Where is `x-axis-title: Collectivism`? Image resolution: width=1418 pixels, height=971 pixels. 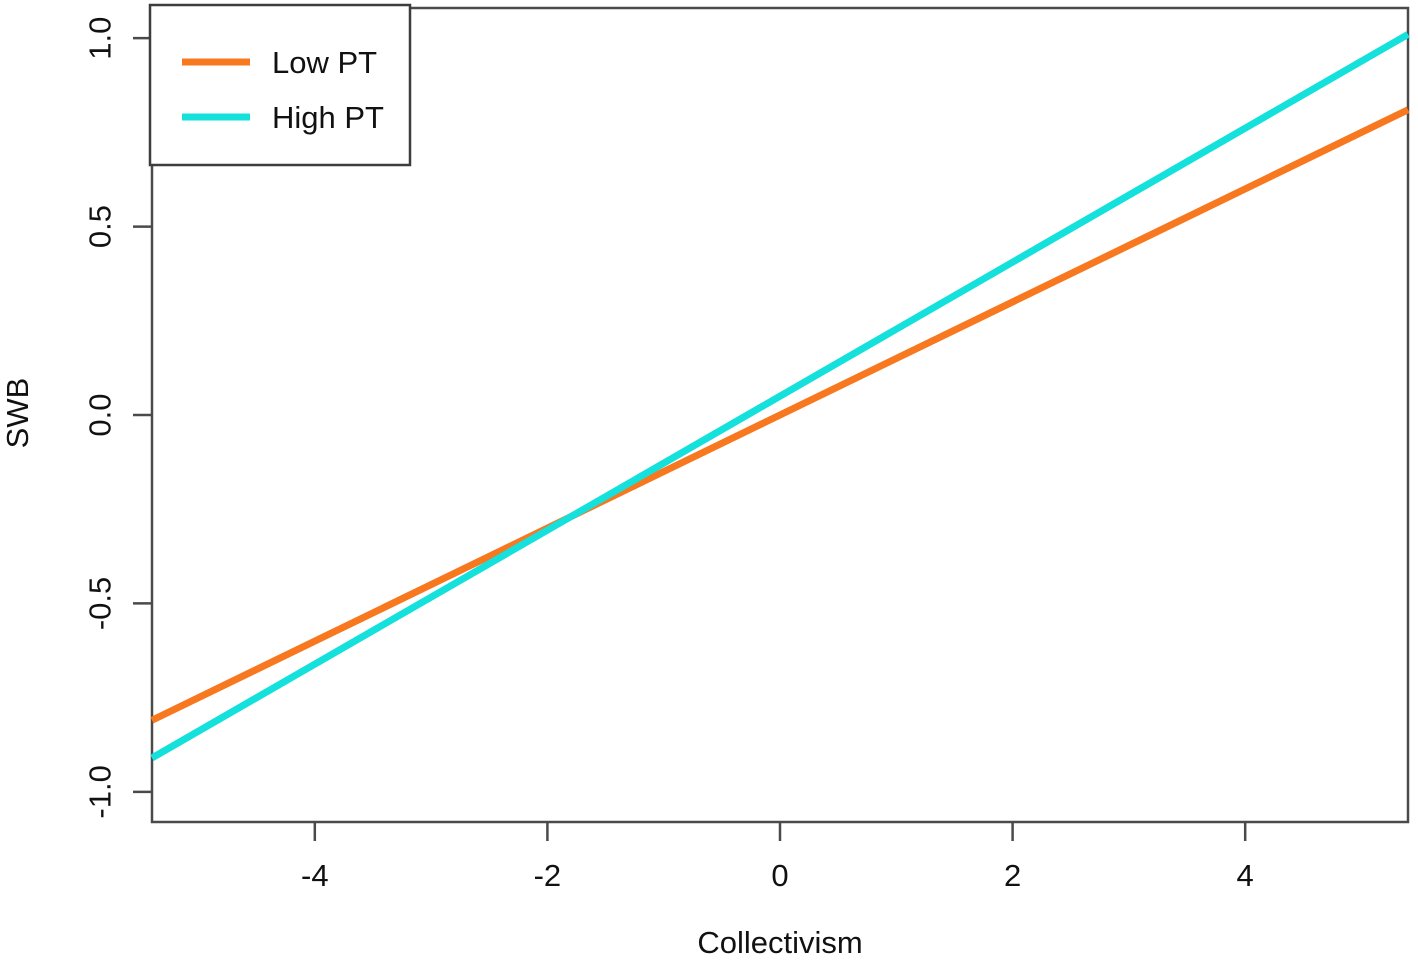 x-axis-title: Collectivism is located at coordinates (779, 942).